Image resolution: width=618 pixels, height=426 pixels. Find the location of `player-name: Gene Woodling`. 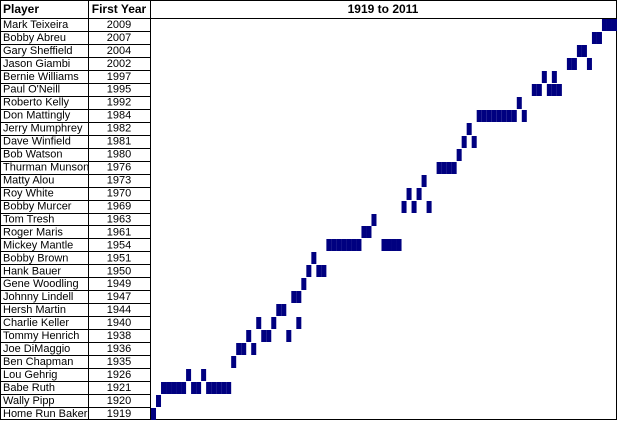

player-name: Gene Woodling is located at coordinates (41, 284).